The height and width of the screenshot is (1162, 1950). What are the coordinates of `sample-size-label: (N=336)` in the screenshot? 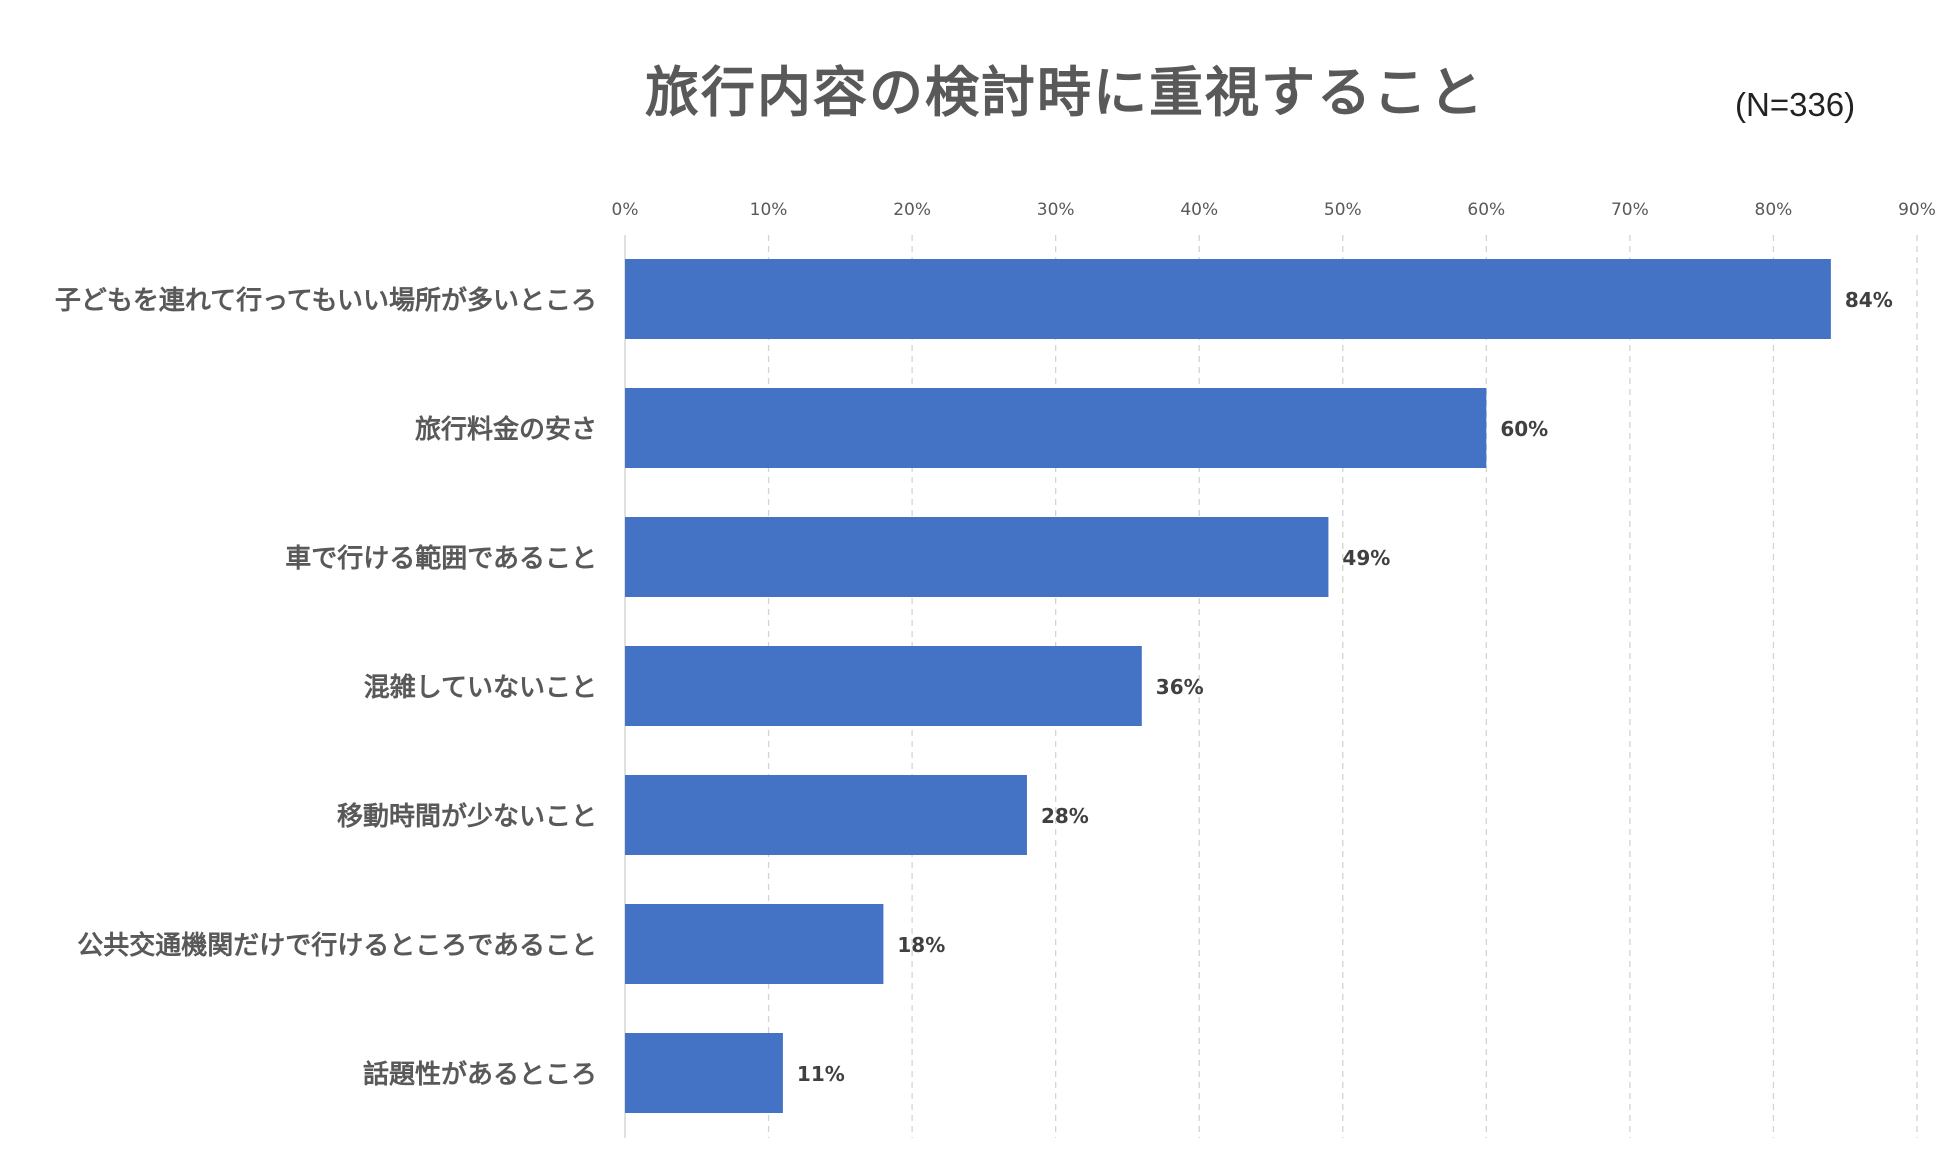 It's located at (1795, 104).